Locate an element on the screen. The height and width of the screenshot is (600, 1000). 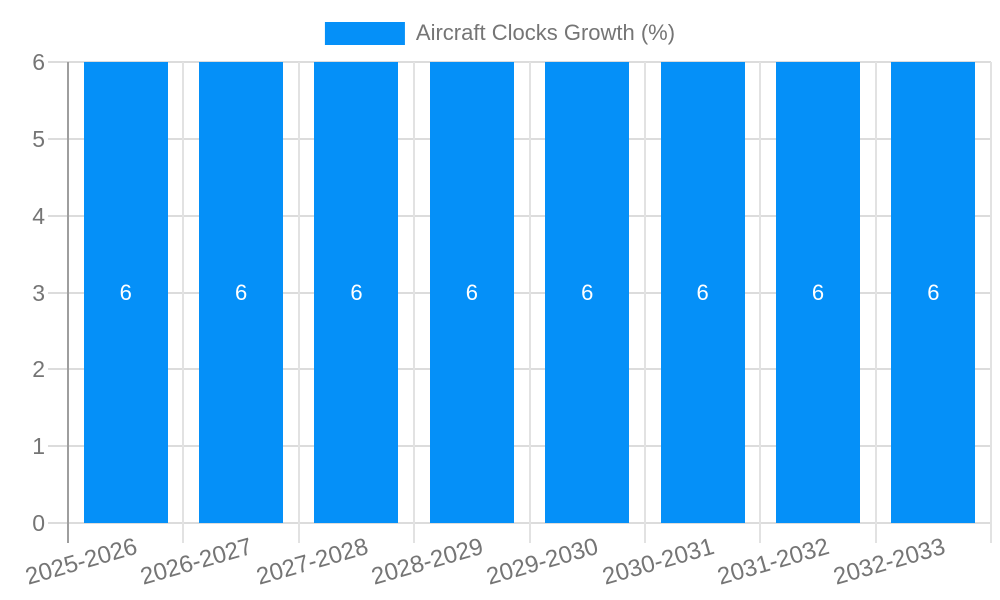
y-axis-tick-label: 4 is located at coordinates (38, 215).